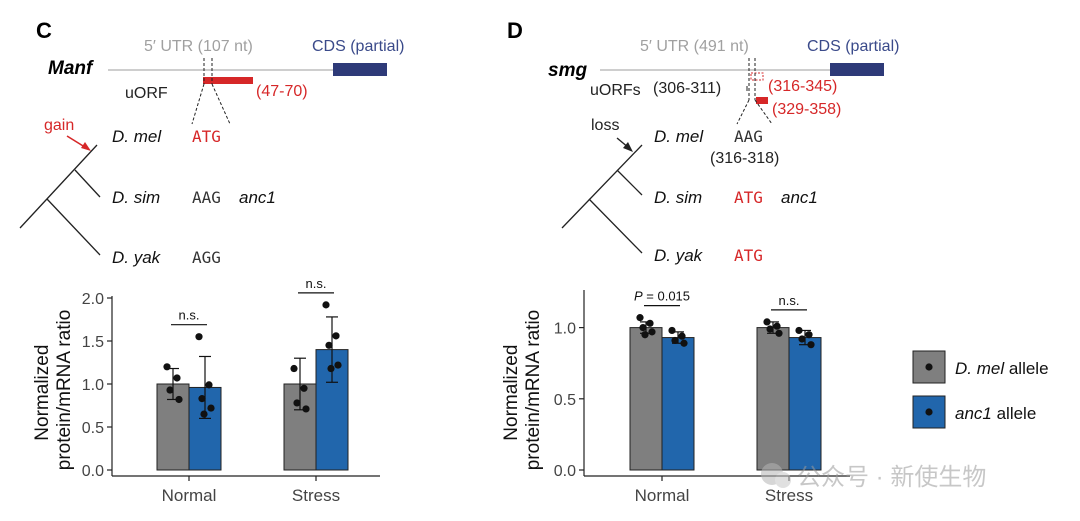 The width and height of the screenshot is (1080, 521). I want to click on panel-d-gene-name: smg, so click(567, 70).